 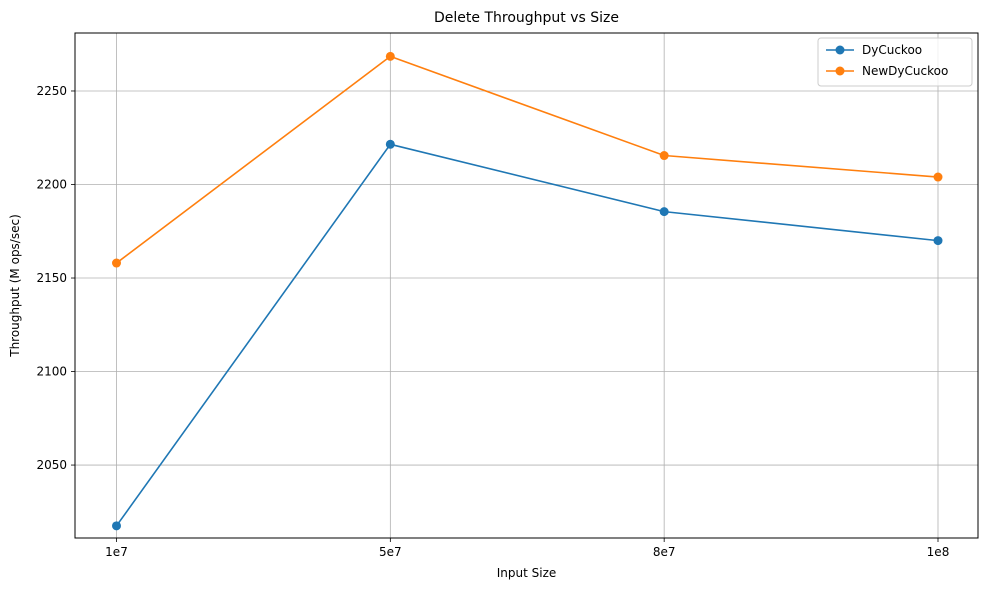 What do you see at coordinates (390, 552) in the screenshot?
I see `x-tick-label: 5e7` at bounding box center [390, 552].